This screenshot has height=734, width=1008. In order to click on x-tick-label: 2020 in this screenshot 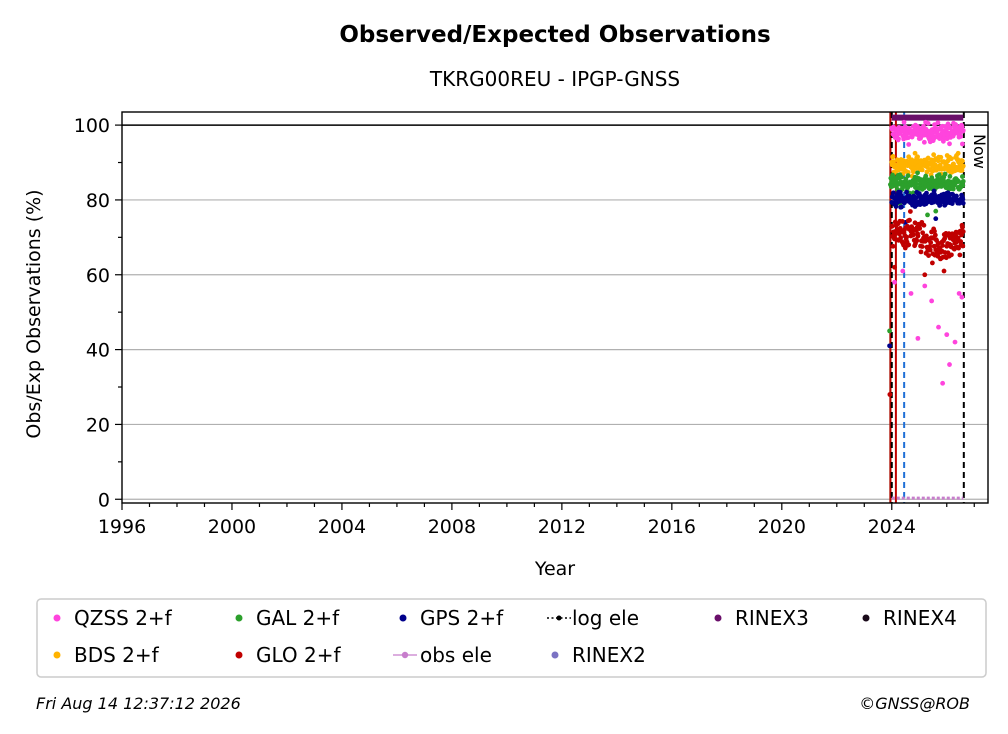, I will do `click(782, 527)`.